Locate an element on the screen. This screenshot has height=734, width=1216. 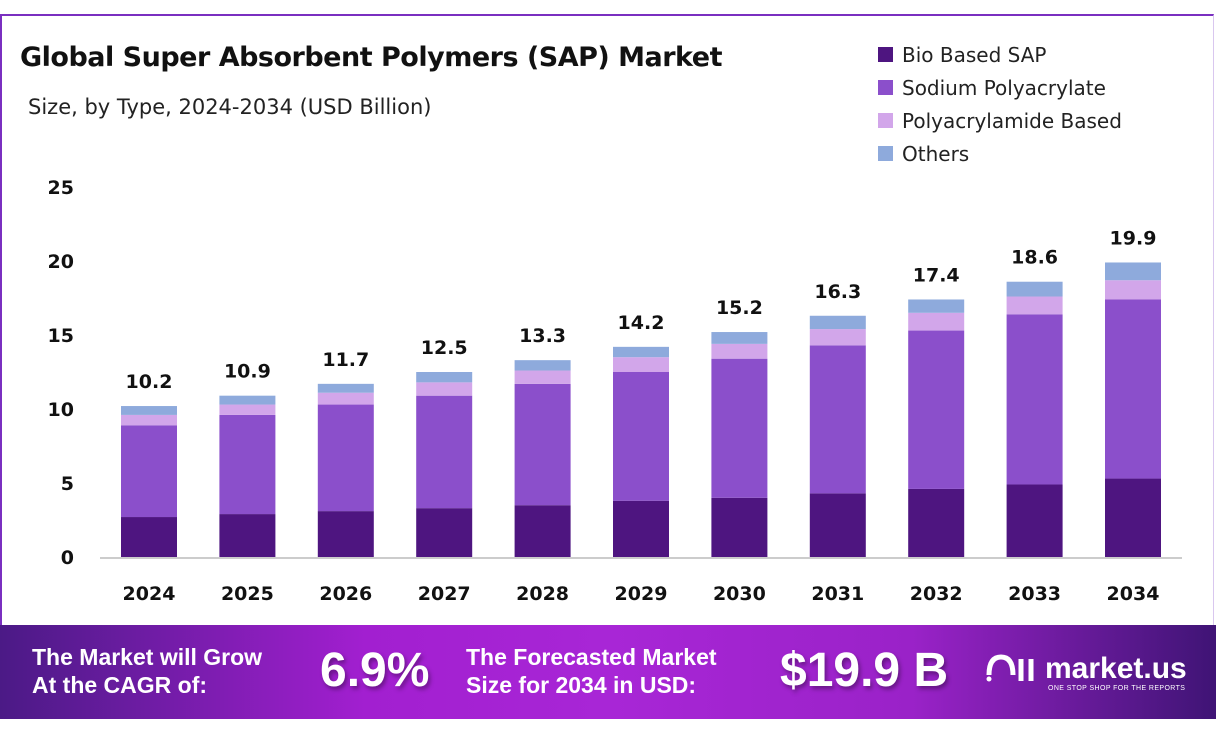
data-label: 15.2 is located at coordinates (739, 308).